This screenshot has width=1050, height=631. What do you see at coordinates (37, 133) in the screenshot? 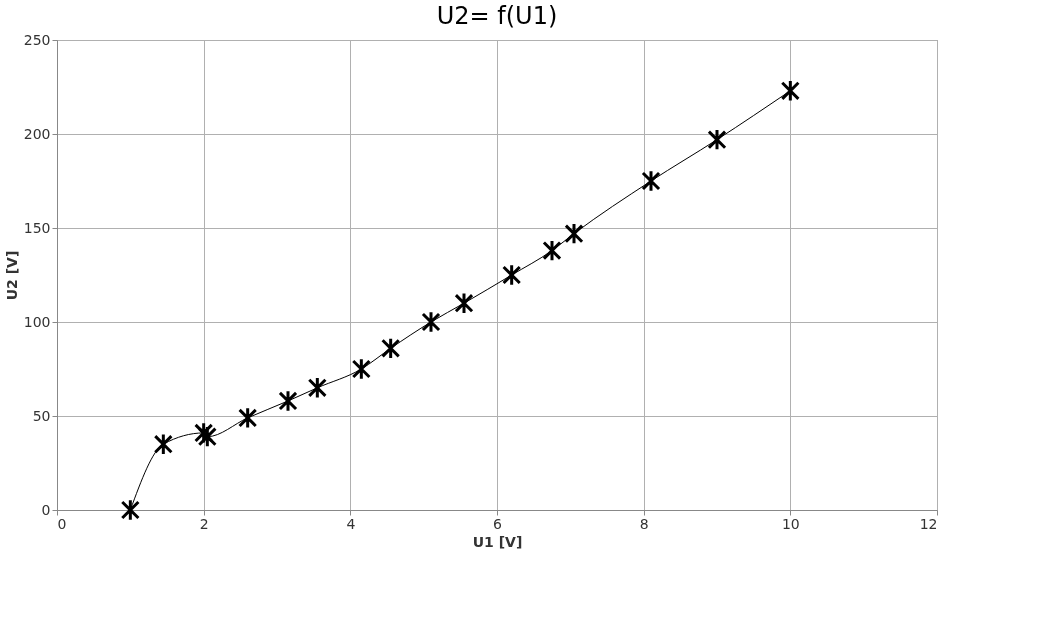
I see `y-tick-label: 200` at bounding box center [37, 133].